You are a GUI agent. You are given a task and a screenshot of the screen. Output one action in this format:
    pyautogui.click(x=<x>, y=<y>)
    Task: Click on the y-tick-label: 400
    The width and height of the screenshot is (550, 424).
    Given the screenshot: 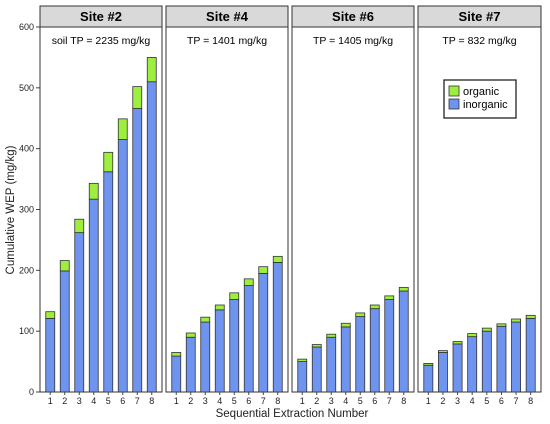 What is the action you would take?
    pyautogui.click(x=26, y=149)
    